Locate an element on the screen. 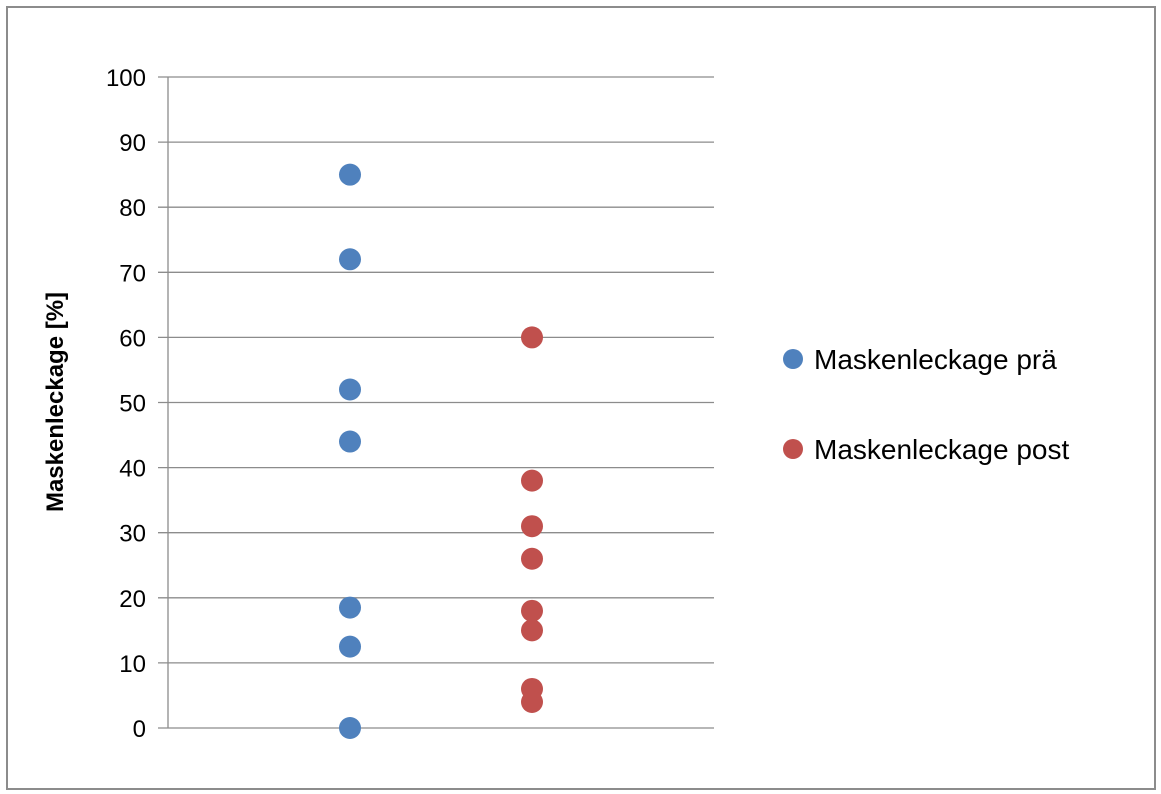  y-axis-title: Maskenleckage [%] is located at coordinates (55, 402).